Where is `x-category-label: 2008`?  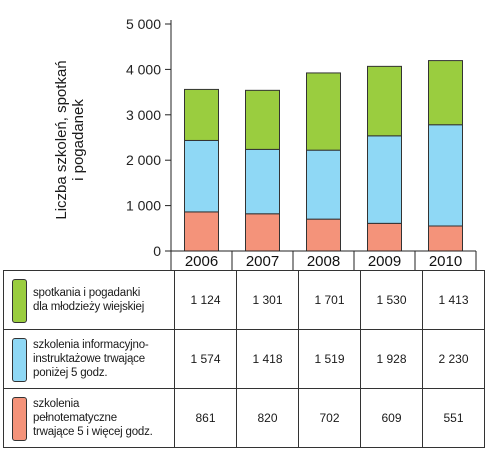 x-category-label: 2008 is located at coordinates (323, 261).